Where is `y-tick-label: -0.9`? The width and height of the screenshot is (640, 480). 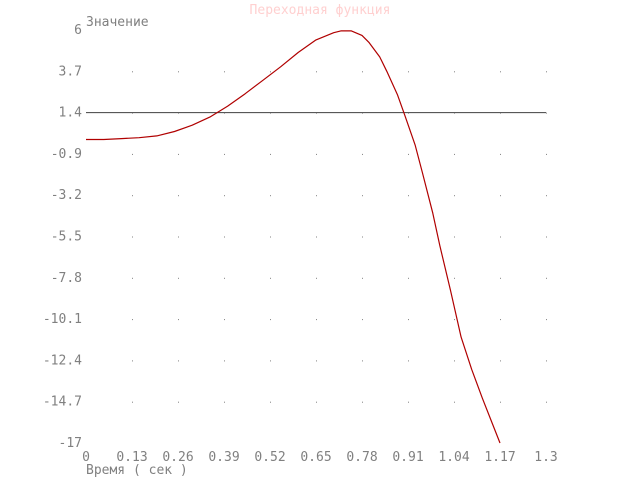 y-tick-label: -0.9 is located at coordinates (66, 154).